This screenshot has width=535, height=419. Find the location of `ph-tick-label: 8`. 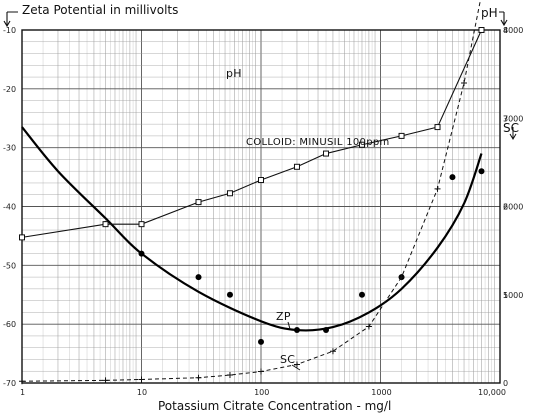

ph-tick-label: 8 is located at coordinates (505, 30).